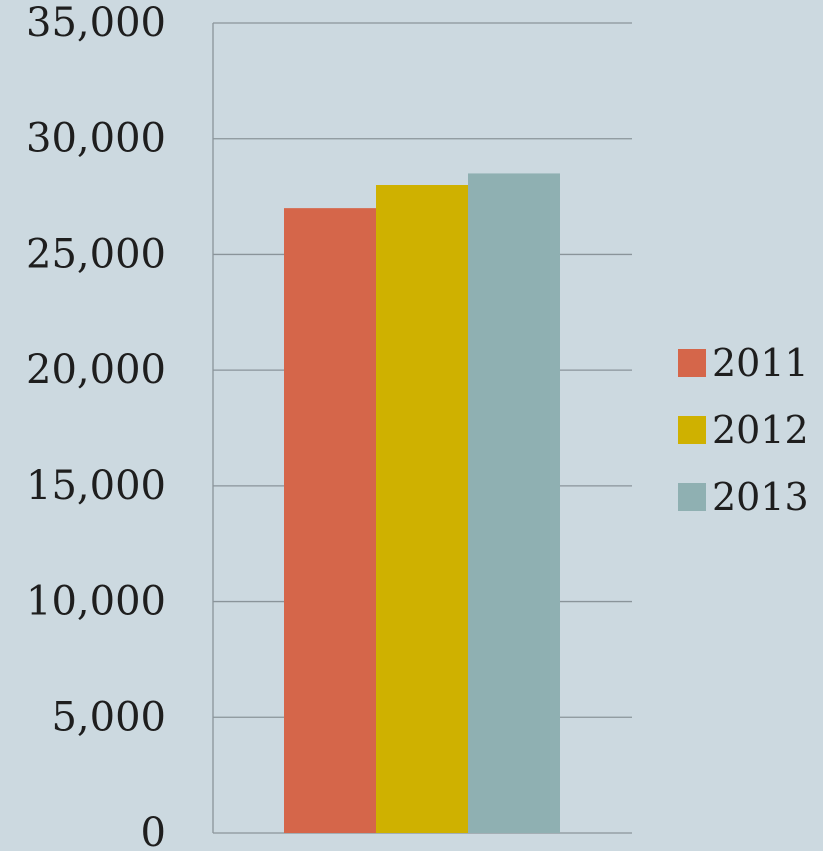 The width and height of the screenshot is (823, 851). Describe the element at coordinates (422, 509) in the screenshot. I see `bar-2012` at that location.